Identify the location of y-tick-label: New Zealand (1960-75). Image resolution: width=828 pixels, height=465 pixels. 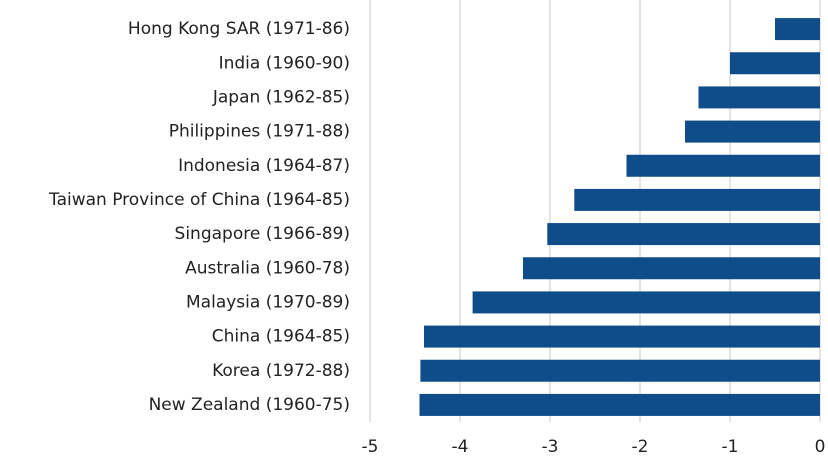
(249, 405).